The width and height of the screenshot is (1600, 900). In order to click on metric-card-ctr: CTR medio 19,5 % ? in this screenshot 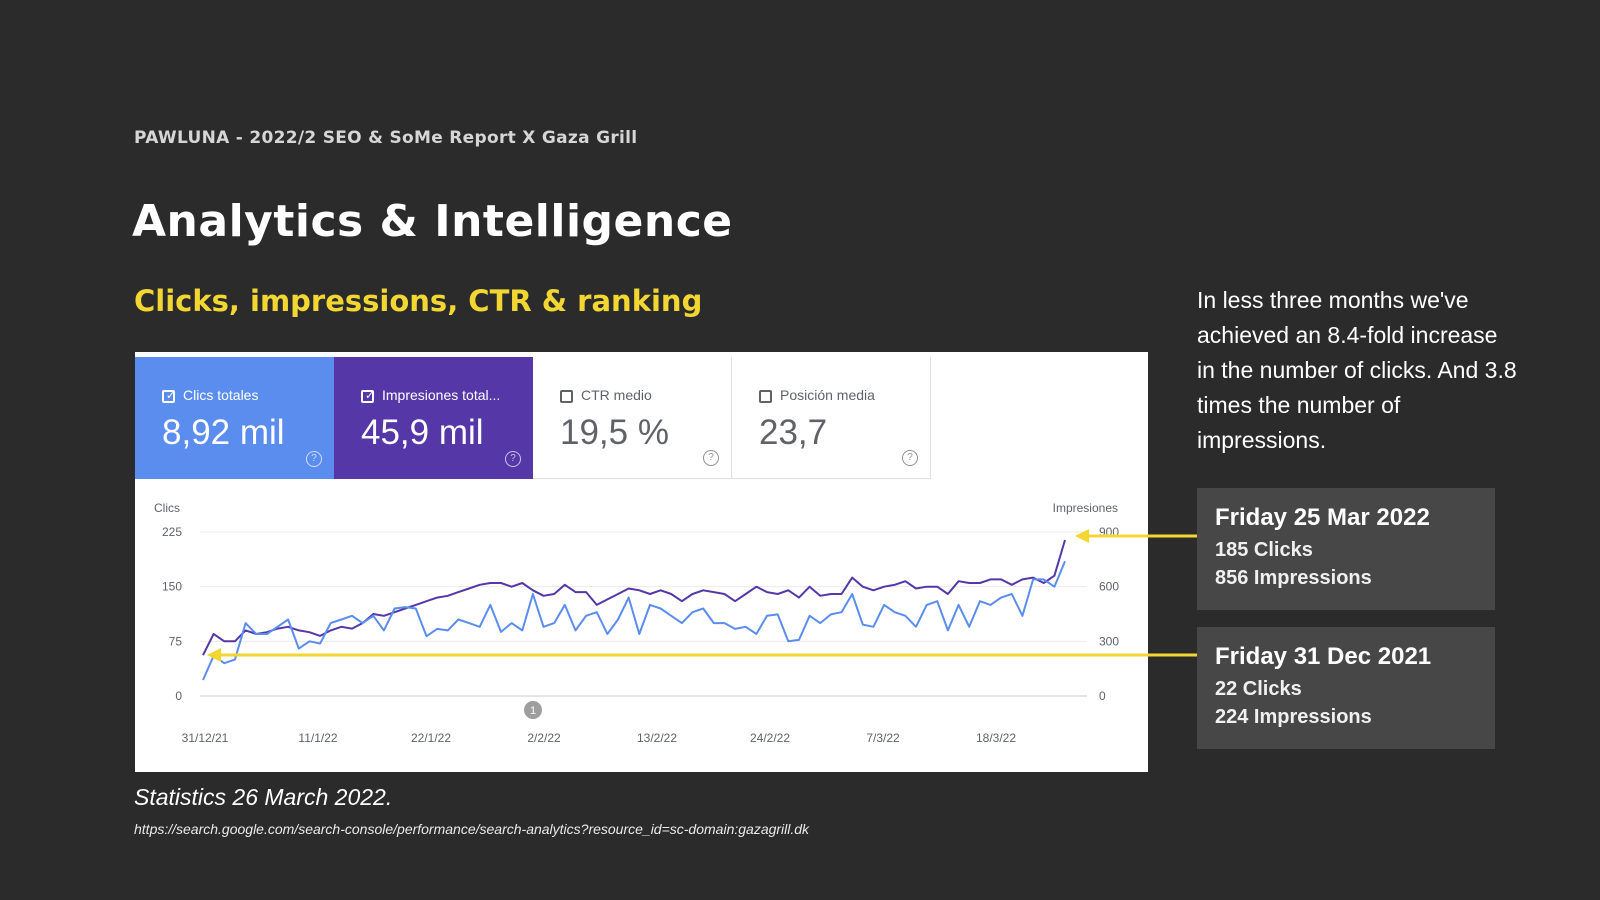, I will do `click(632, 418)`.